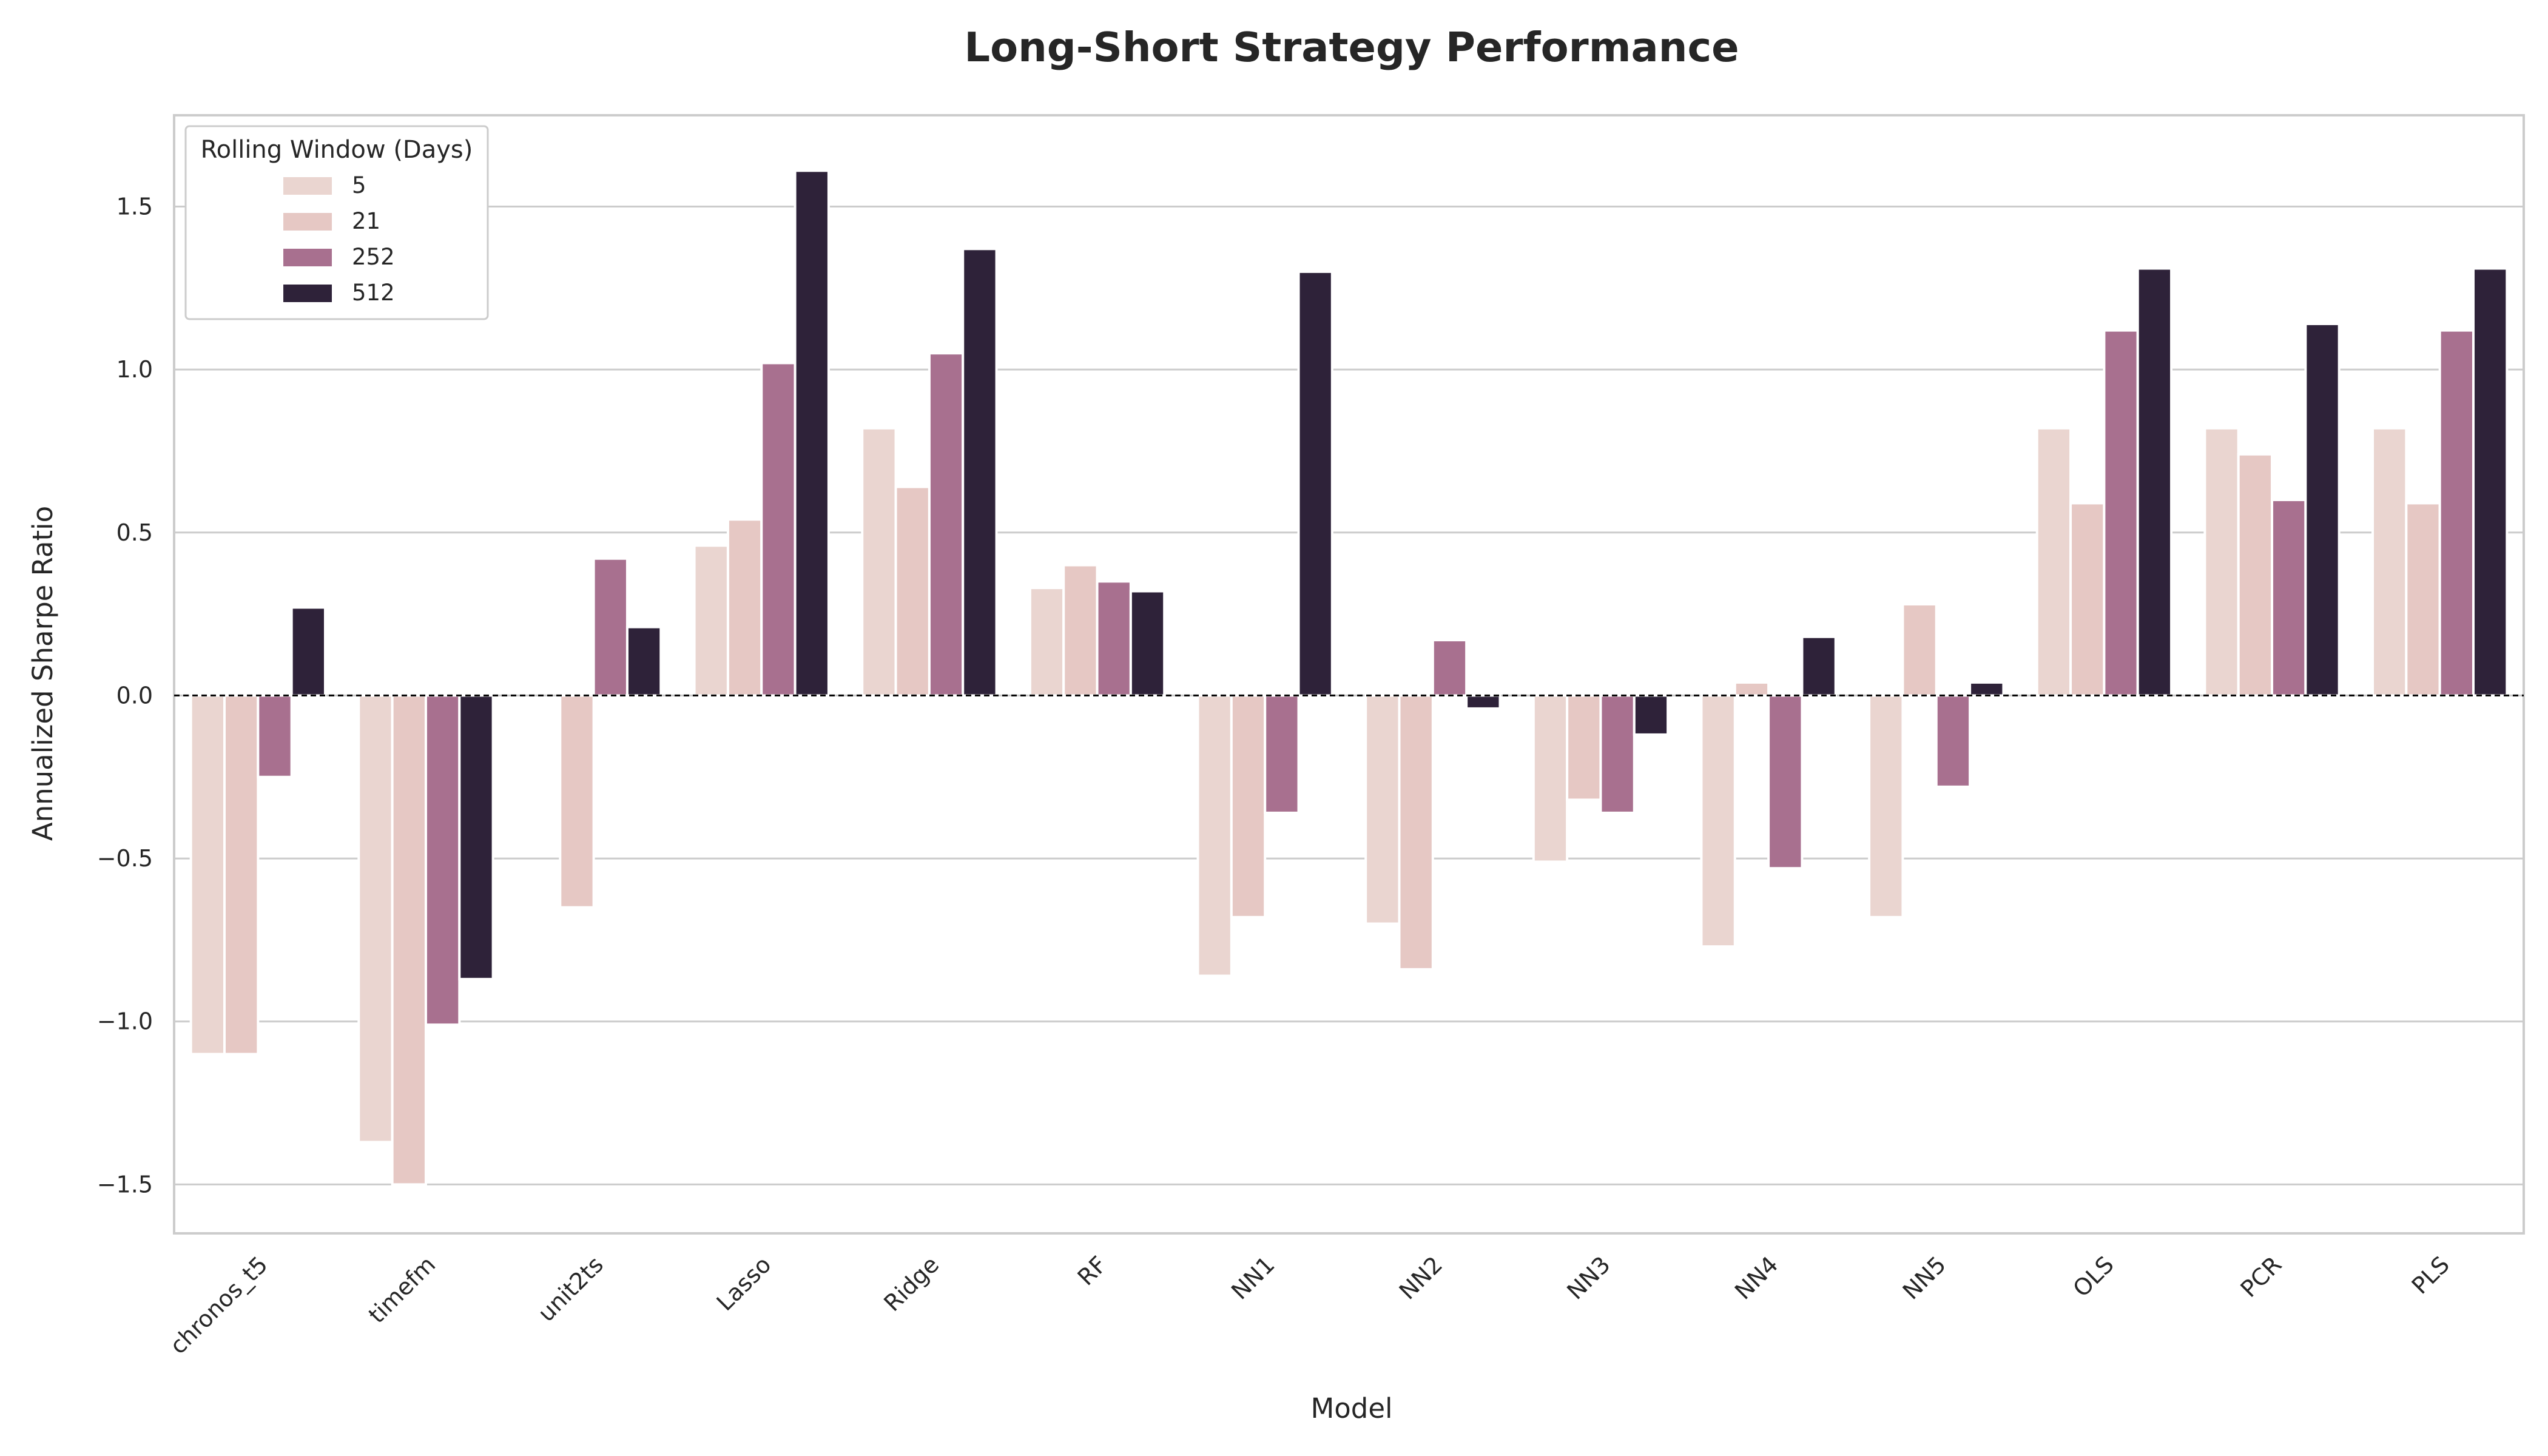 This screenshot has width=2548, height=1456. I want to click on legend-label: 512, so click(373, 293).